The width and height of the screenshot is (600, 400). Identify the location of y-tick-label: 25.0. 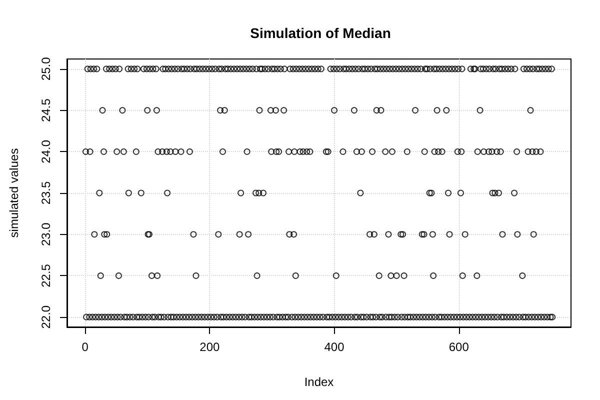
(46, 68).